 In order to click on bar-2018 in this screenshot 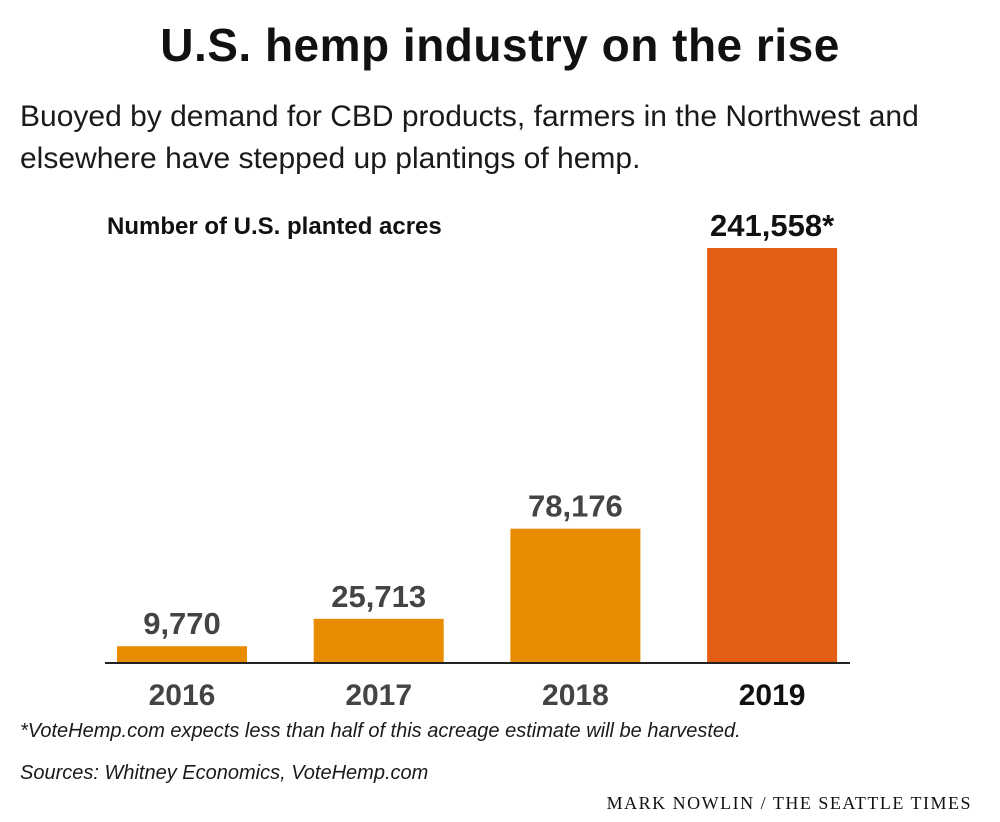, I will do `click(575, 595)`.